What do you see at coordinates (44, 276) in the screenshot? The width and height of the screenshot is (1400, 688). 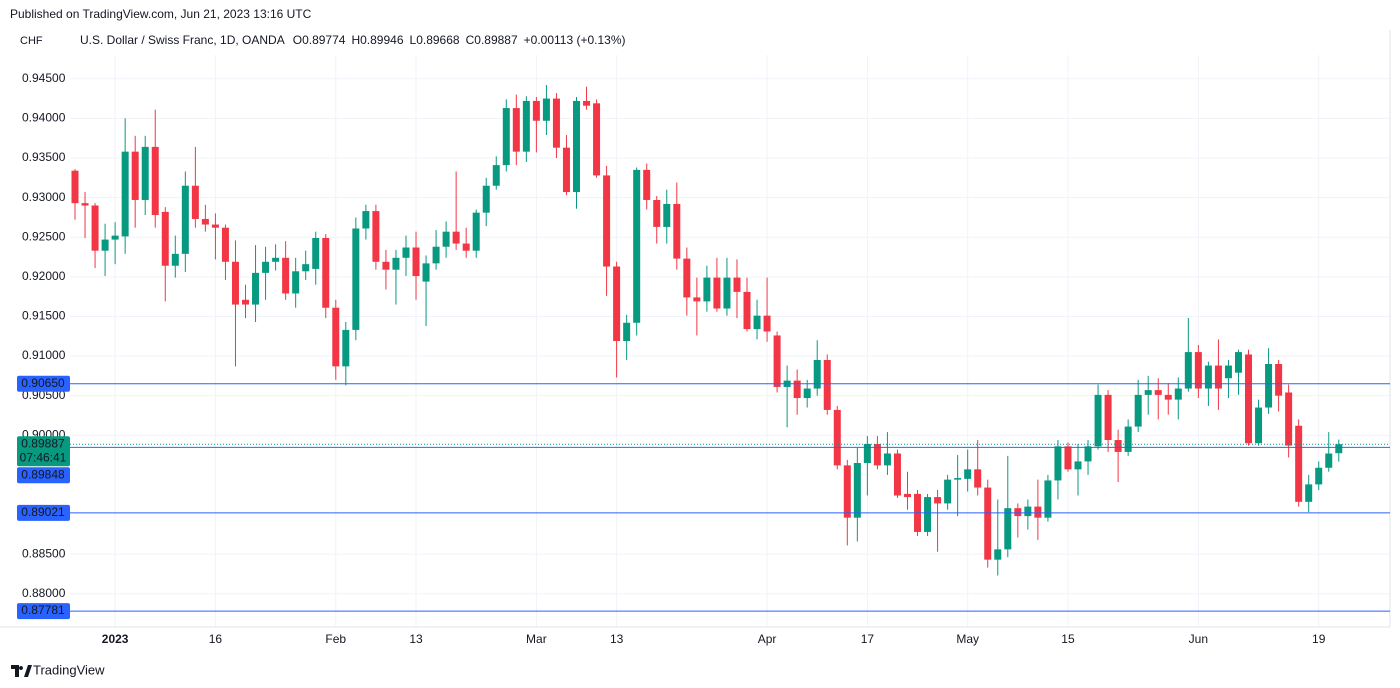 I see `y-tick-label: 0.92000` at bounding box center [44, 276].